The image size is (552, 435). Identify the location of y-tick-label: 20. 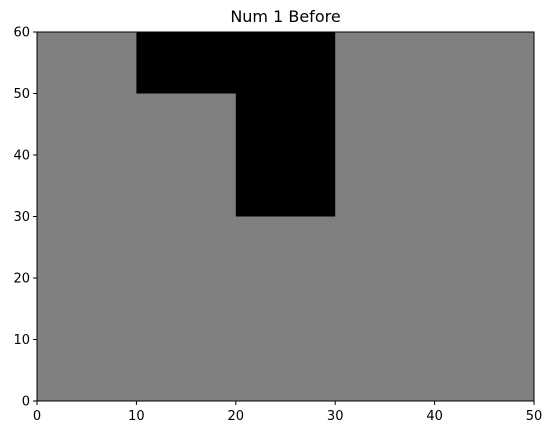
(21, 279).